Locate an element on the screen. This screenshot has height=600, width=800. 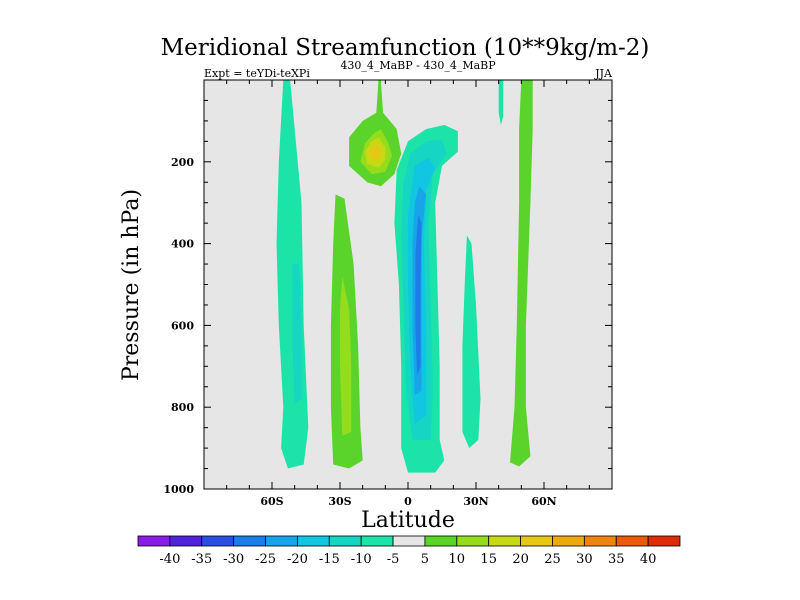
contour-band-30N is located at coordinates (471, 342).